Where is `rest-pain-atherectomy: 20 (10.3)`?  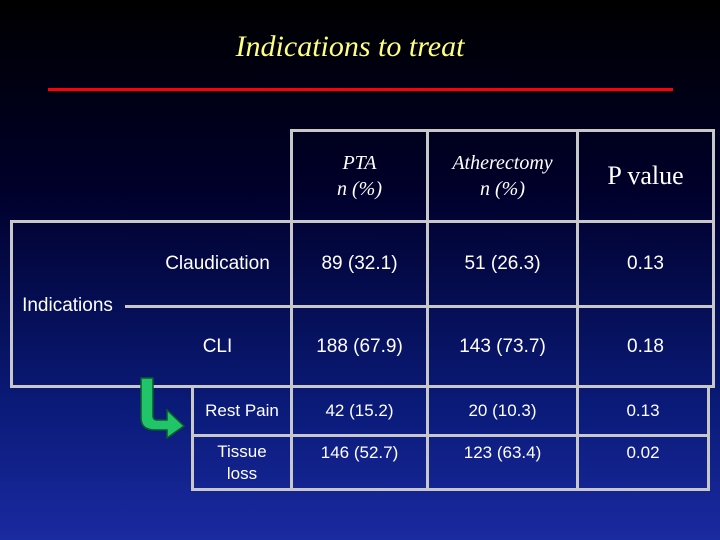
rest-pain-atherectomy: 20 (10.3) is located at coordinates (502, 410).